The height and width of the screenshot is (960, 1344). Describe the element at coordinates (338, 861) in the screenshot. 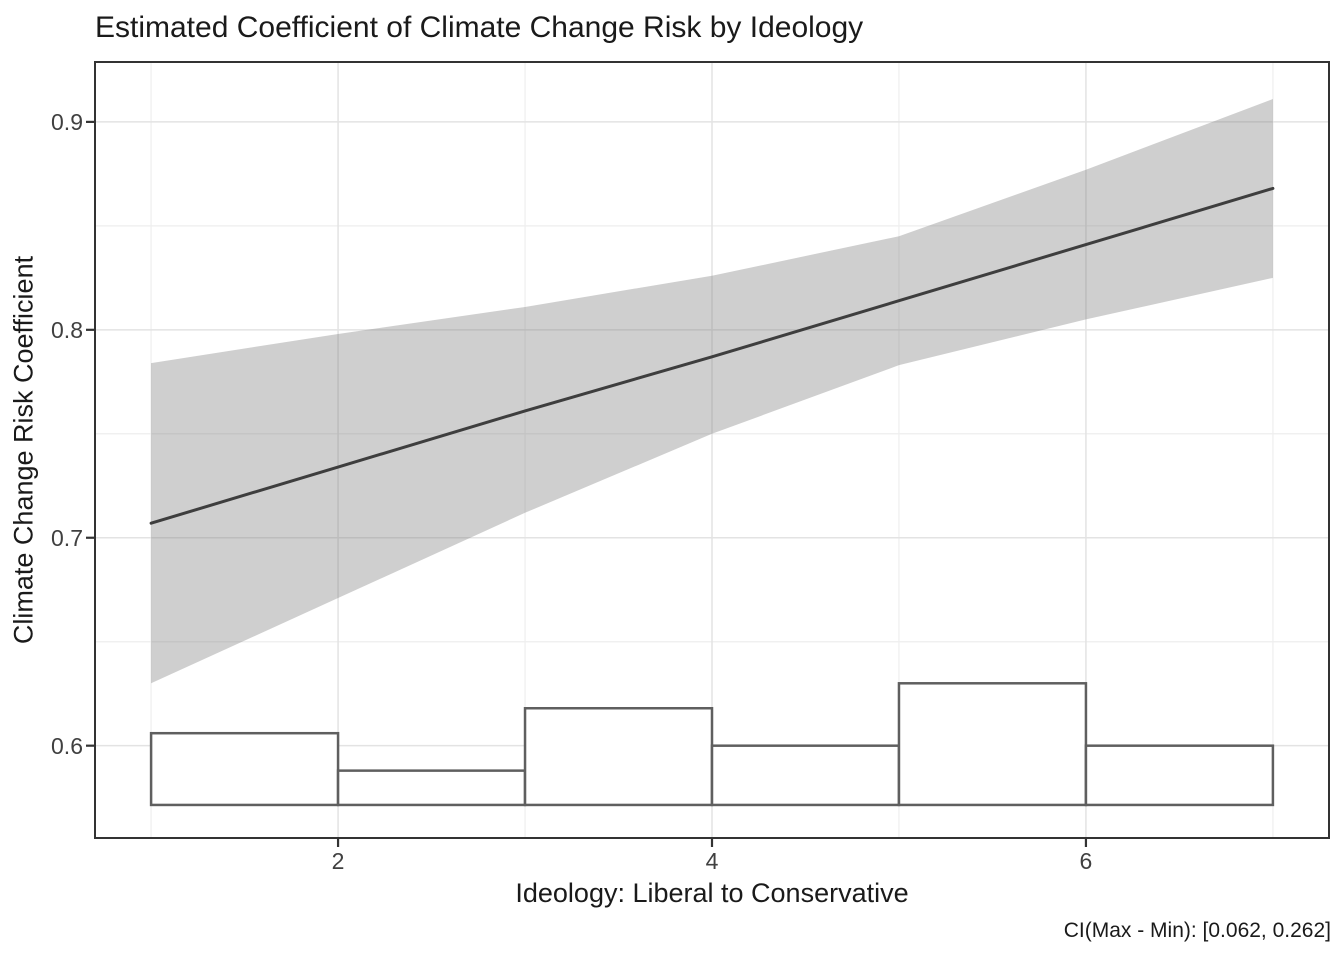

I see `x-tick-label: 2` at that location.